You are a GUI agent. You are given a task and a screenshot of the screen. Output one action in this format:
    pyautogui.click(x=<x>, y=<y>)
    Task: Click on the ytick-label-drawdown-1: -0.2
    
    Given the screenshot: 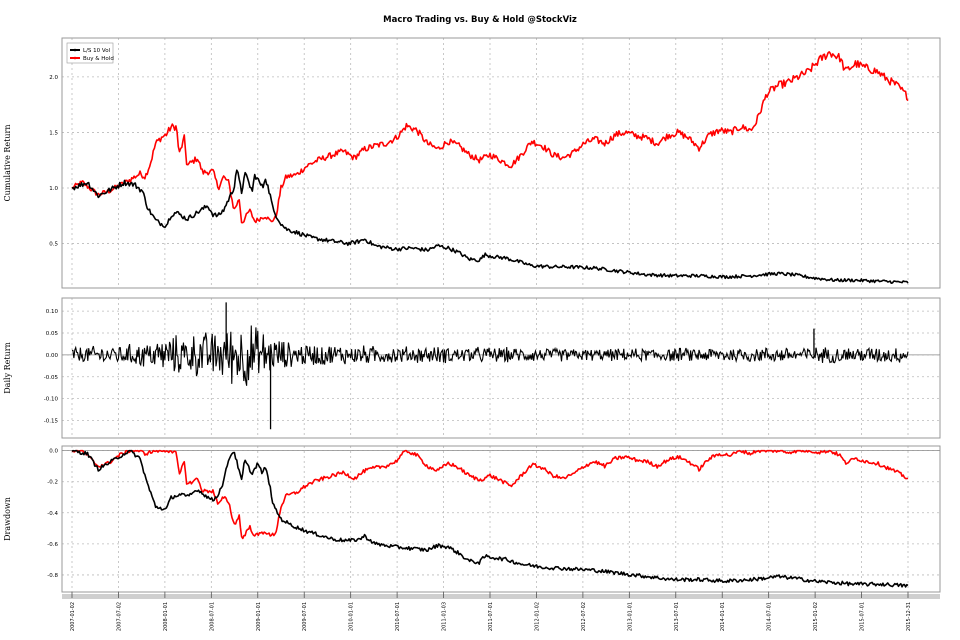 What is the action you would take?
    pyautogui.click(x=52, y=483)
    